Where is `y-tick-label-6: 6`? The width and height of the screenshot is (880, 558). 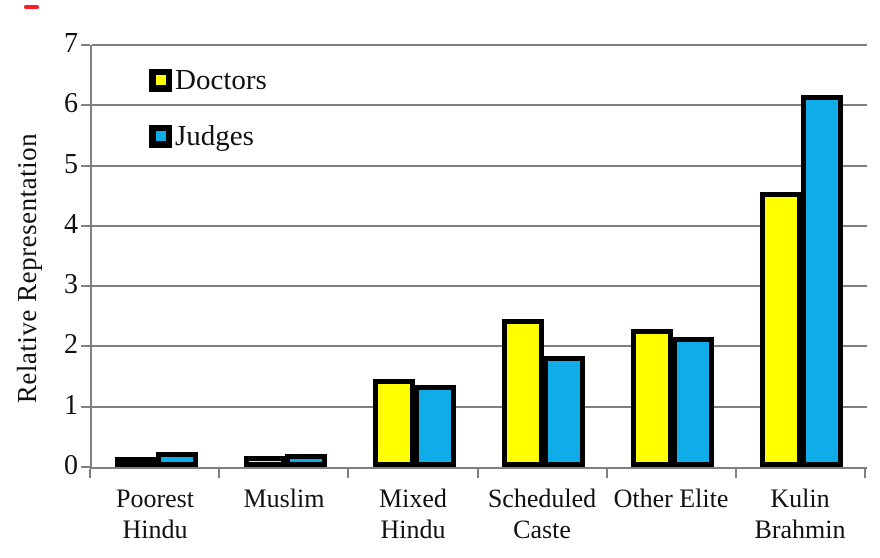
y-tick-label-6: 6 is located at coordinates (71, 104).